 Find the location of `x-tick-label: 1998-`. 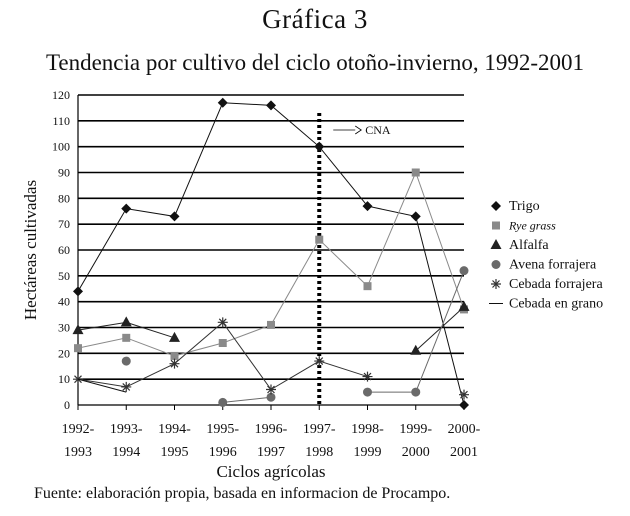

x-tick-label: 1998- is located at coordinates (367, 429).